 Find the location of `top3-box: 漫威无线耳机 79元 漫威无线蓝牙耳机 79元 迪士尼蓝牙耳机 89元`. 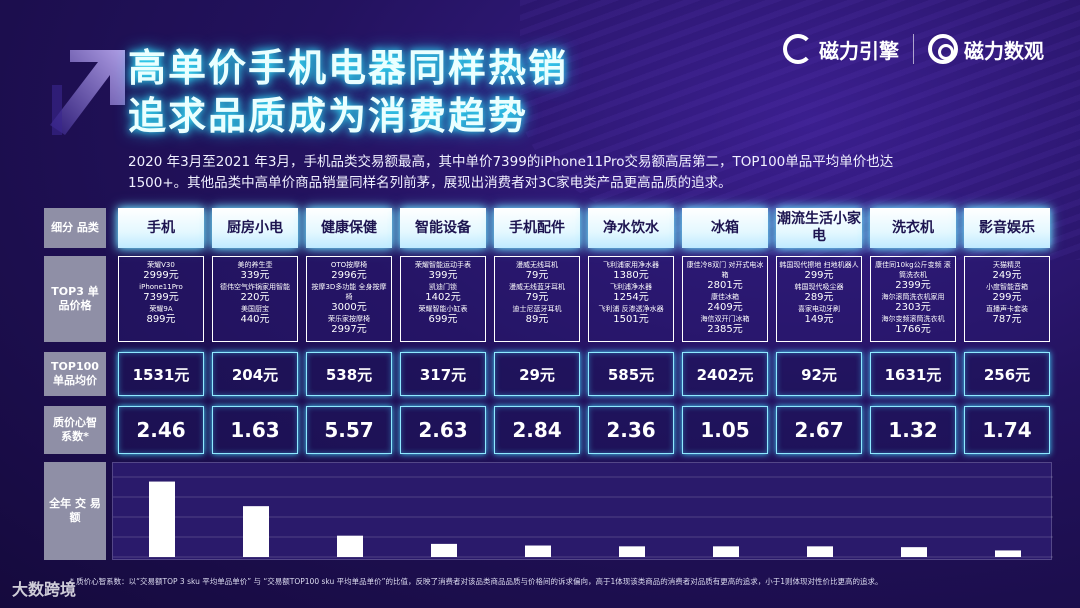

top3-box: 漫威无线耳机 79元 漫威无线蓝牙耳机 79元 迪士尼蓝牙耳机 89元 is located at coordinates (537, 299).